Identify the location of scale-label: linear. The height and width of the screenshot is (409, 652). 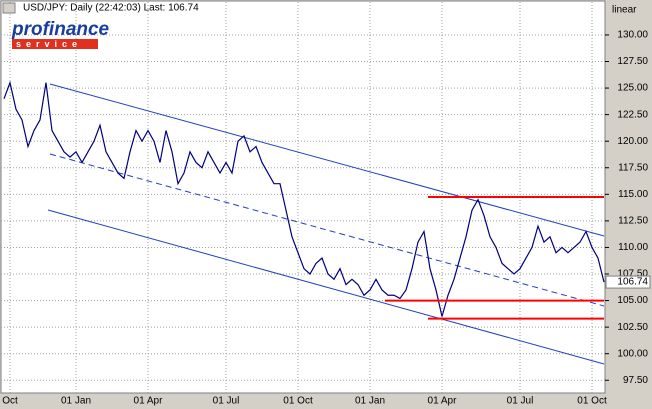
(624, 10).